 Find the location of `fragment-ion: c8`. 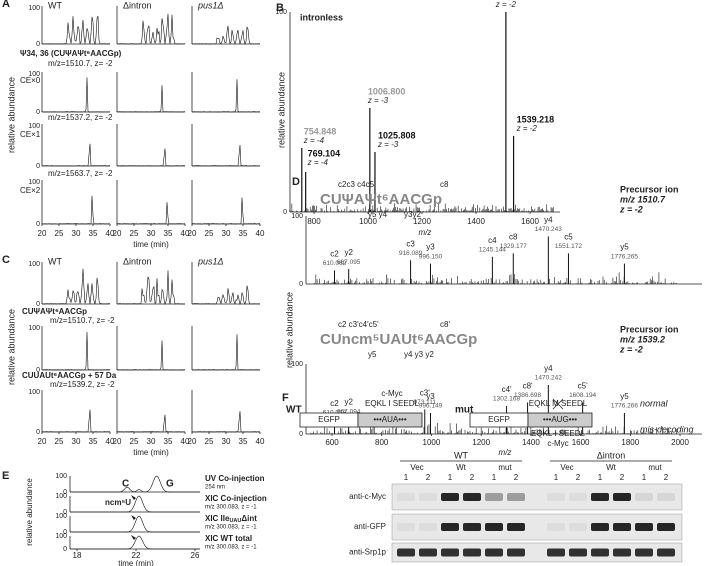

fragment-ion: c8 is located at coordinates (513, 237).